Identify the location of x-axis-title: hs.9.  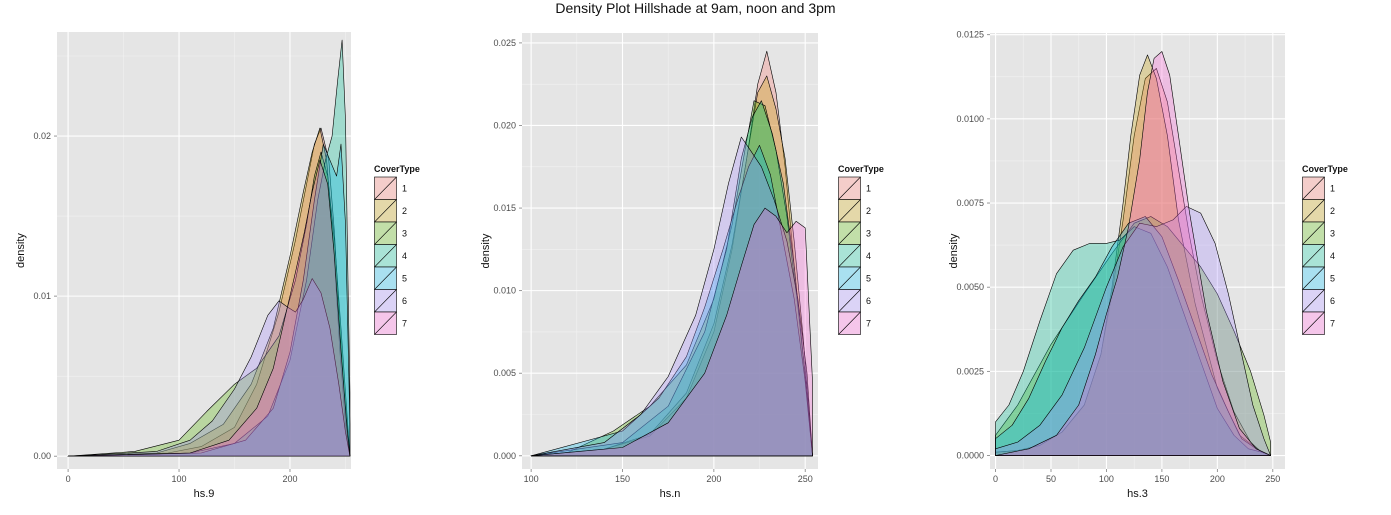
(204, 494).